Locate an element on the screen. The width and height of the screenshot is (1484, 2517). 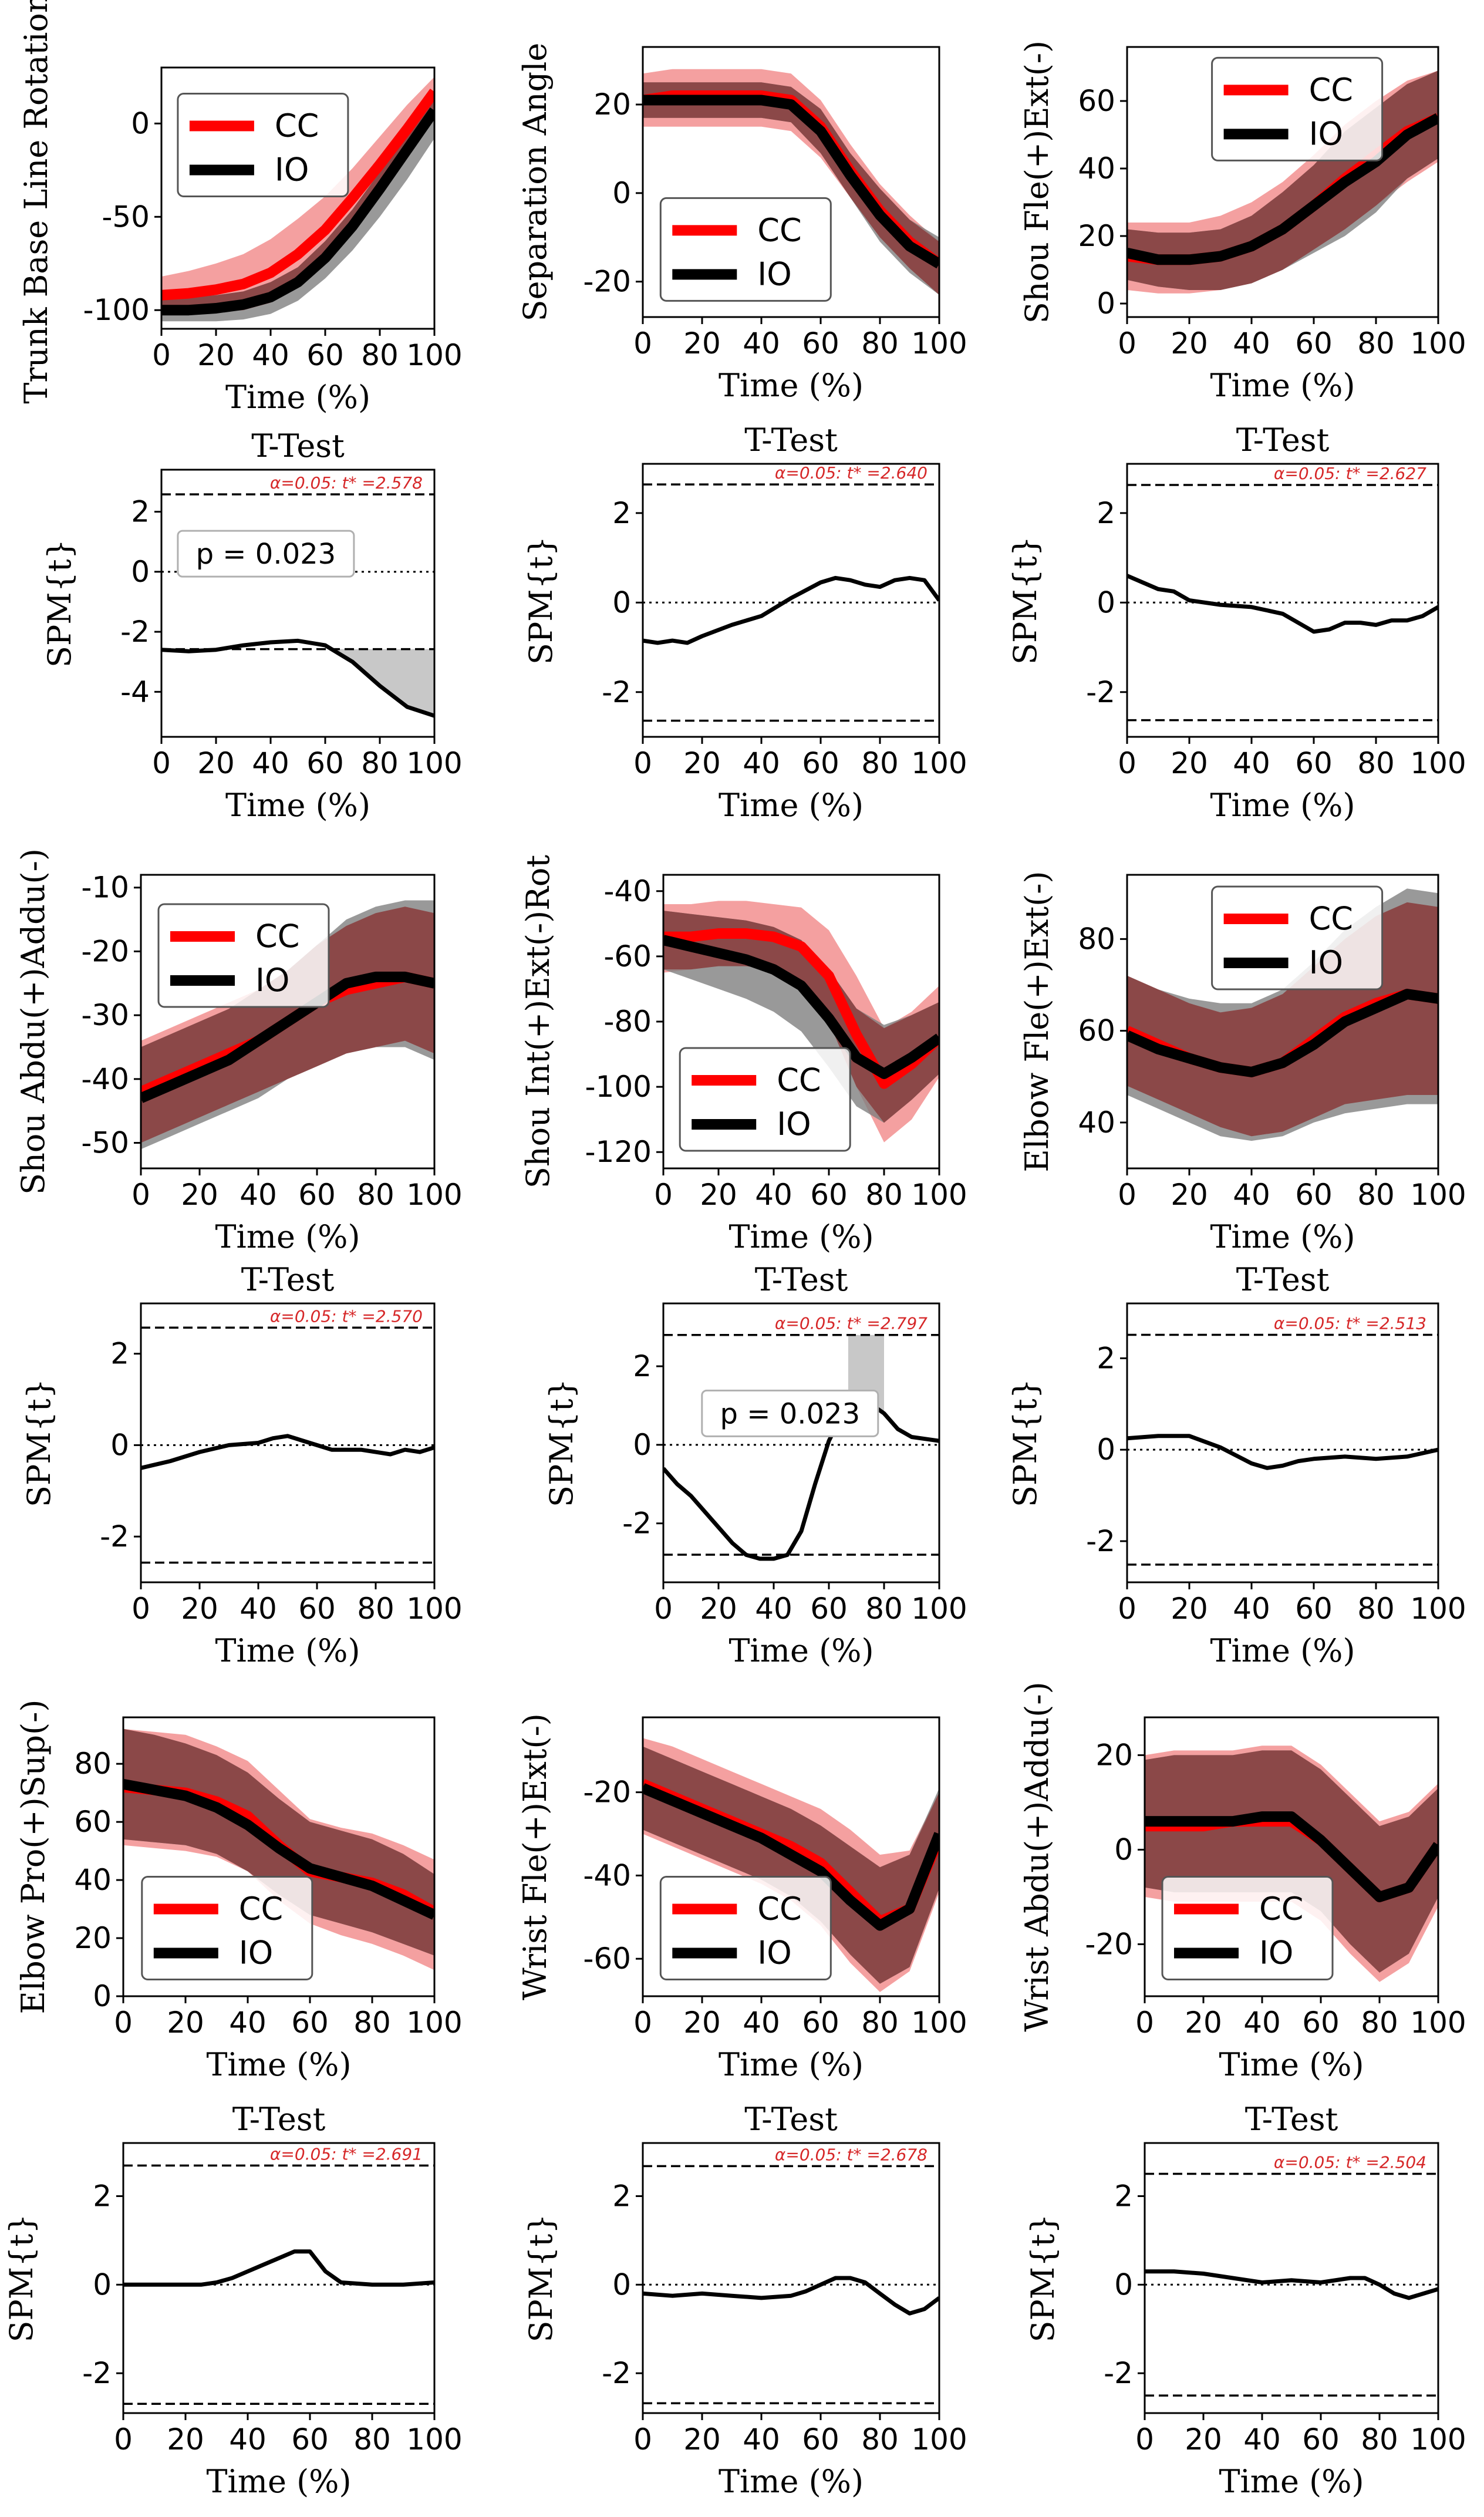
overlap-sd-band is located at coordinates (297, 205).